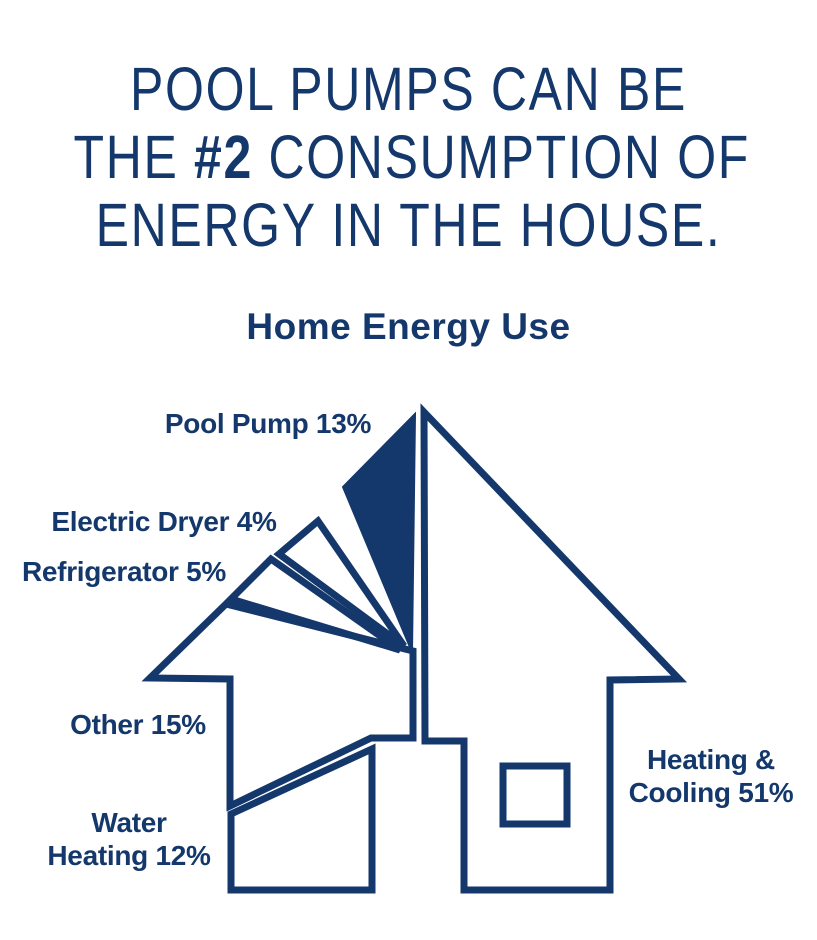 Image resolution: width=817 pixels, height=940 pixels. Describe the element at coordinates (711, 759) in the screenshot. I see `label-heating-cooling-line-1: Heating &` at that location.